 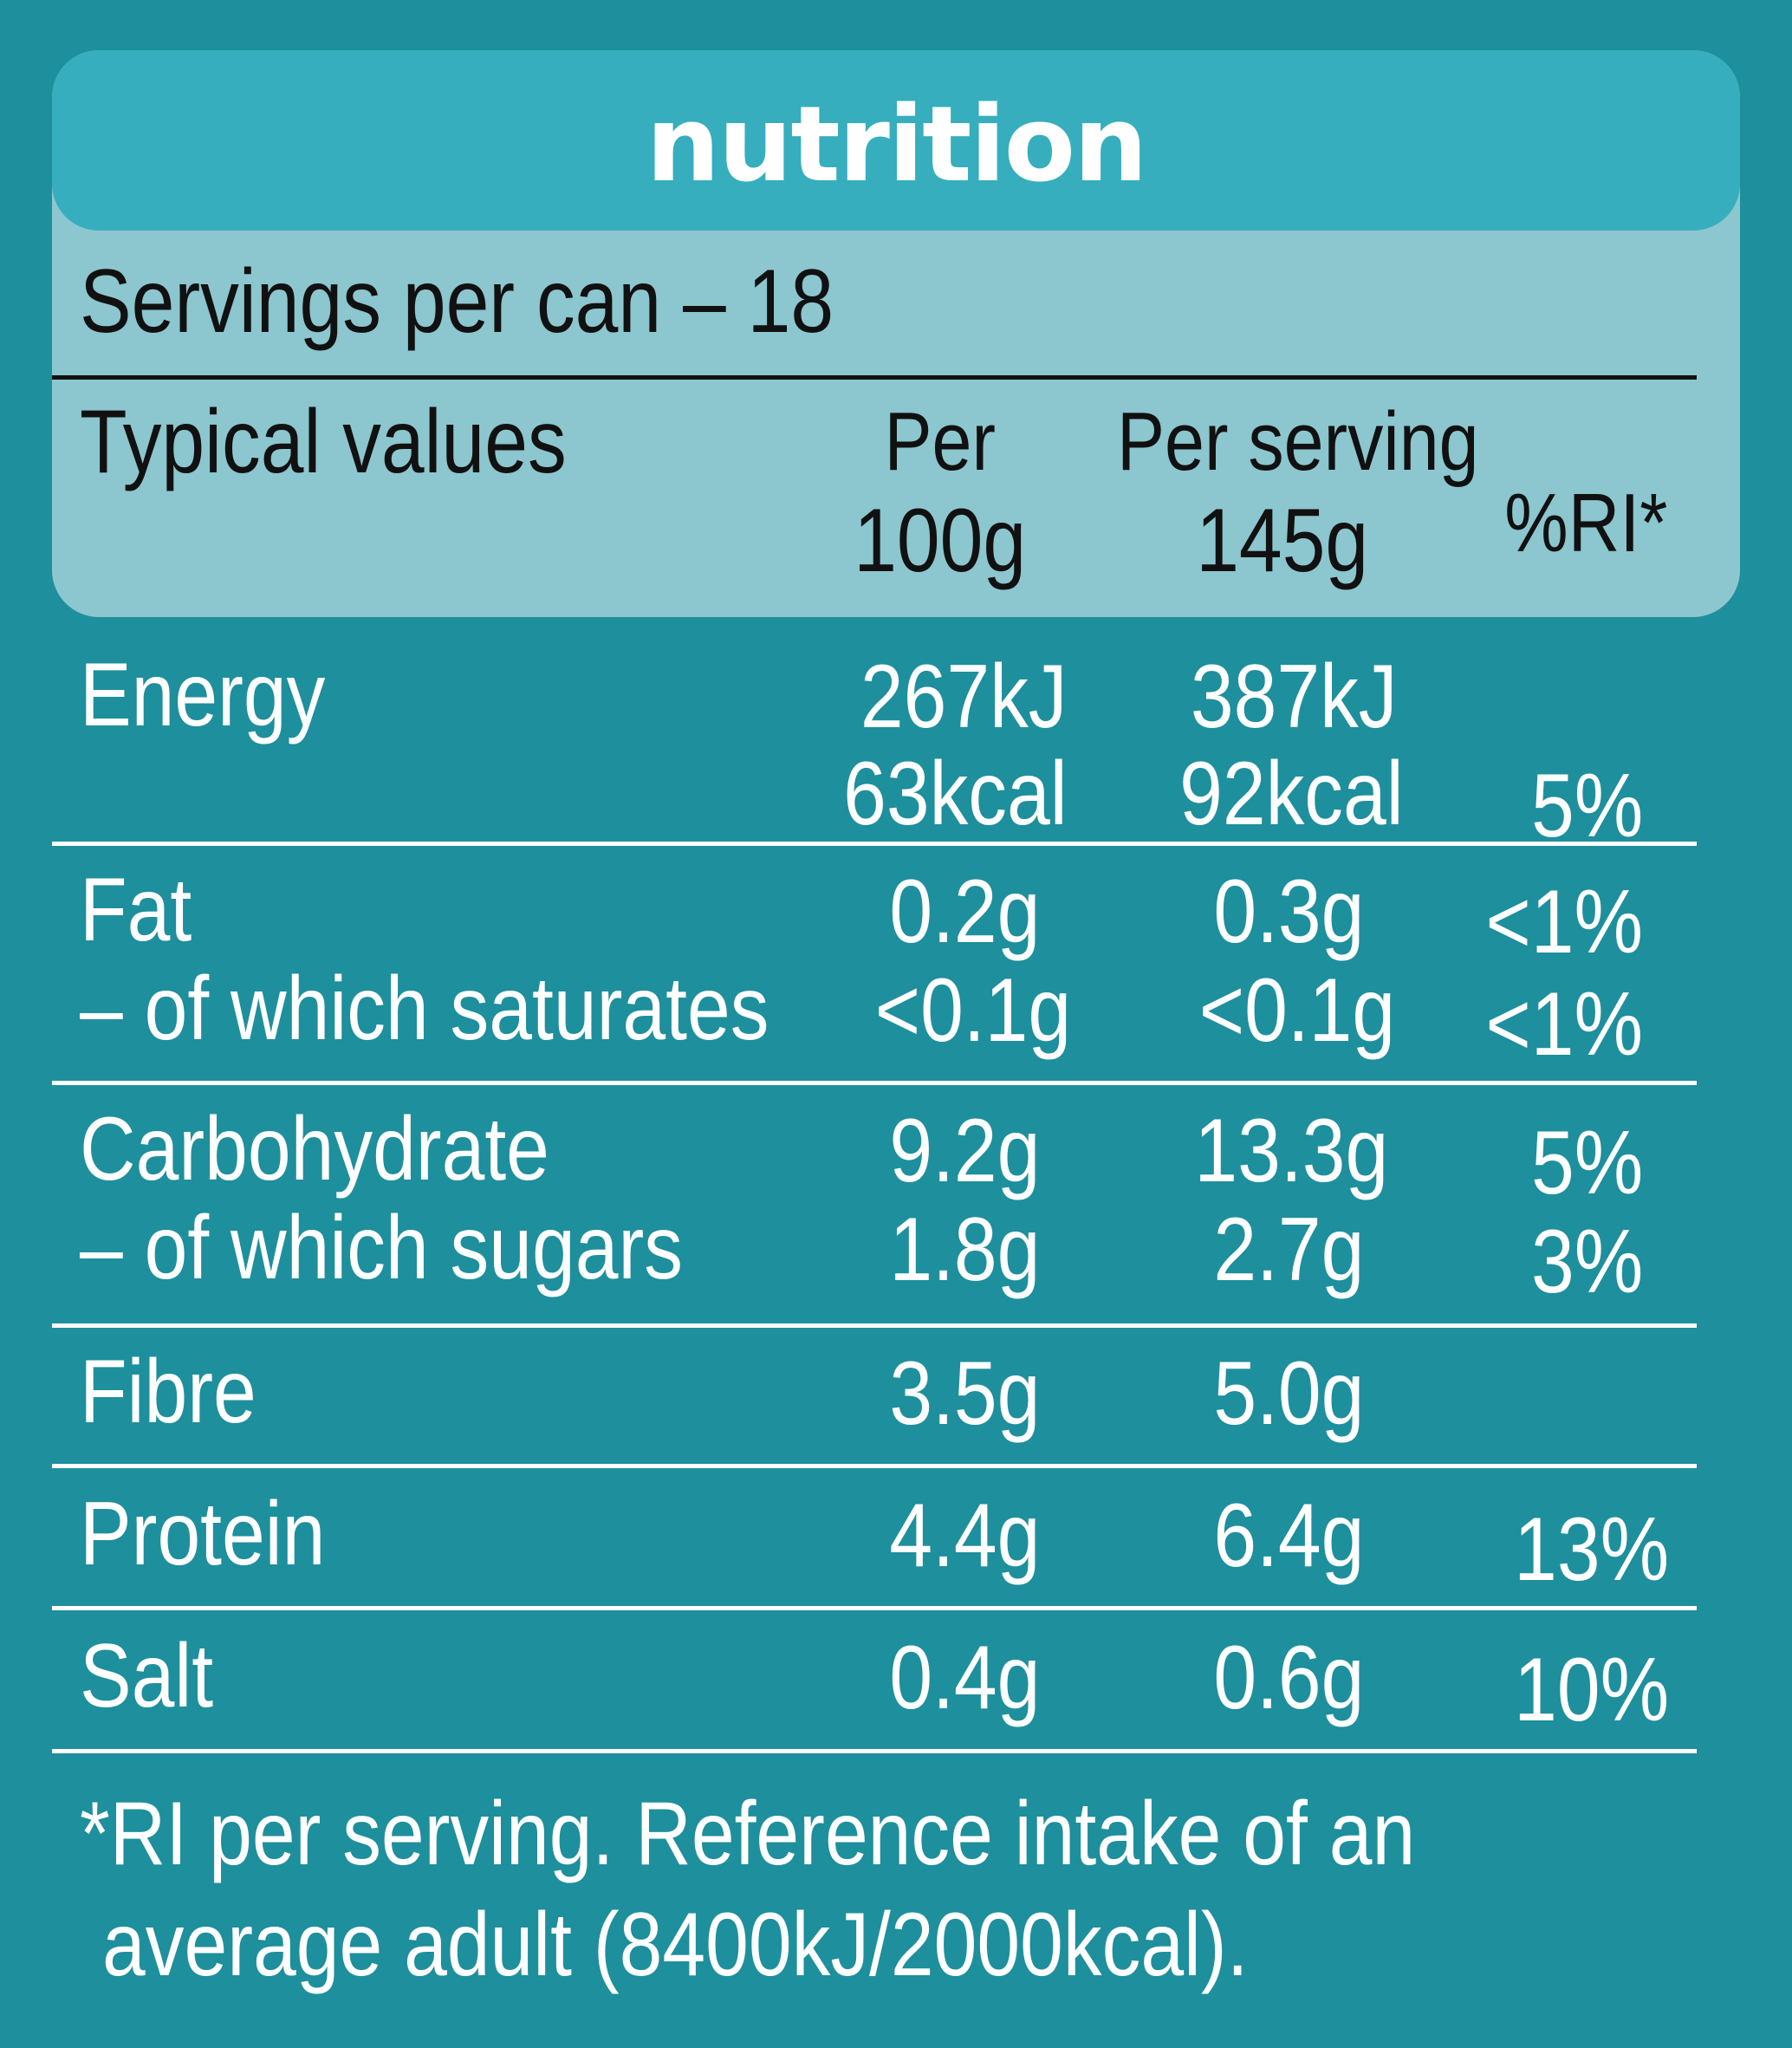 What do you see at coordinates (1294, 697) in the screenshot?
I see `energy-perserving-kj: 387kJ` at bounding box center [1294, 697].